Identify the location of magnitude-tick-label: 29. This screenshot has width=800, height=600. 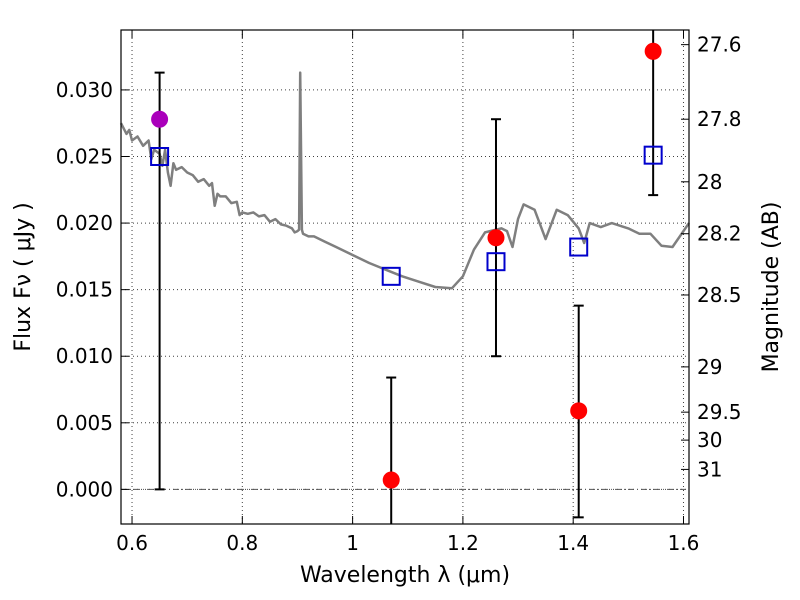
(709, 367).